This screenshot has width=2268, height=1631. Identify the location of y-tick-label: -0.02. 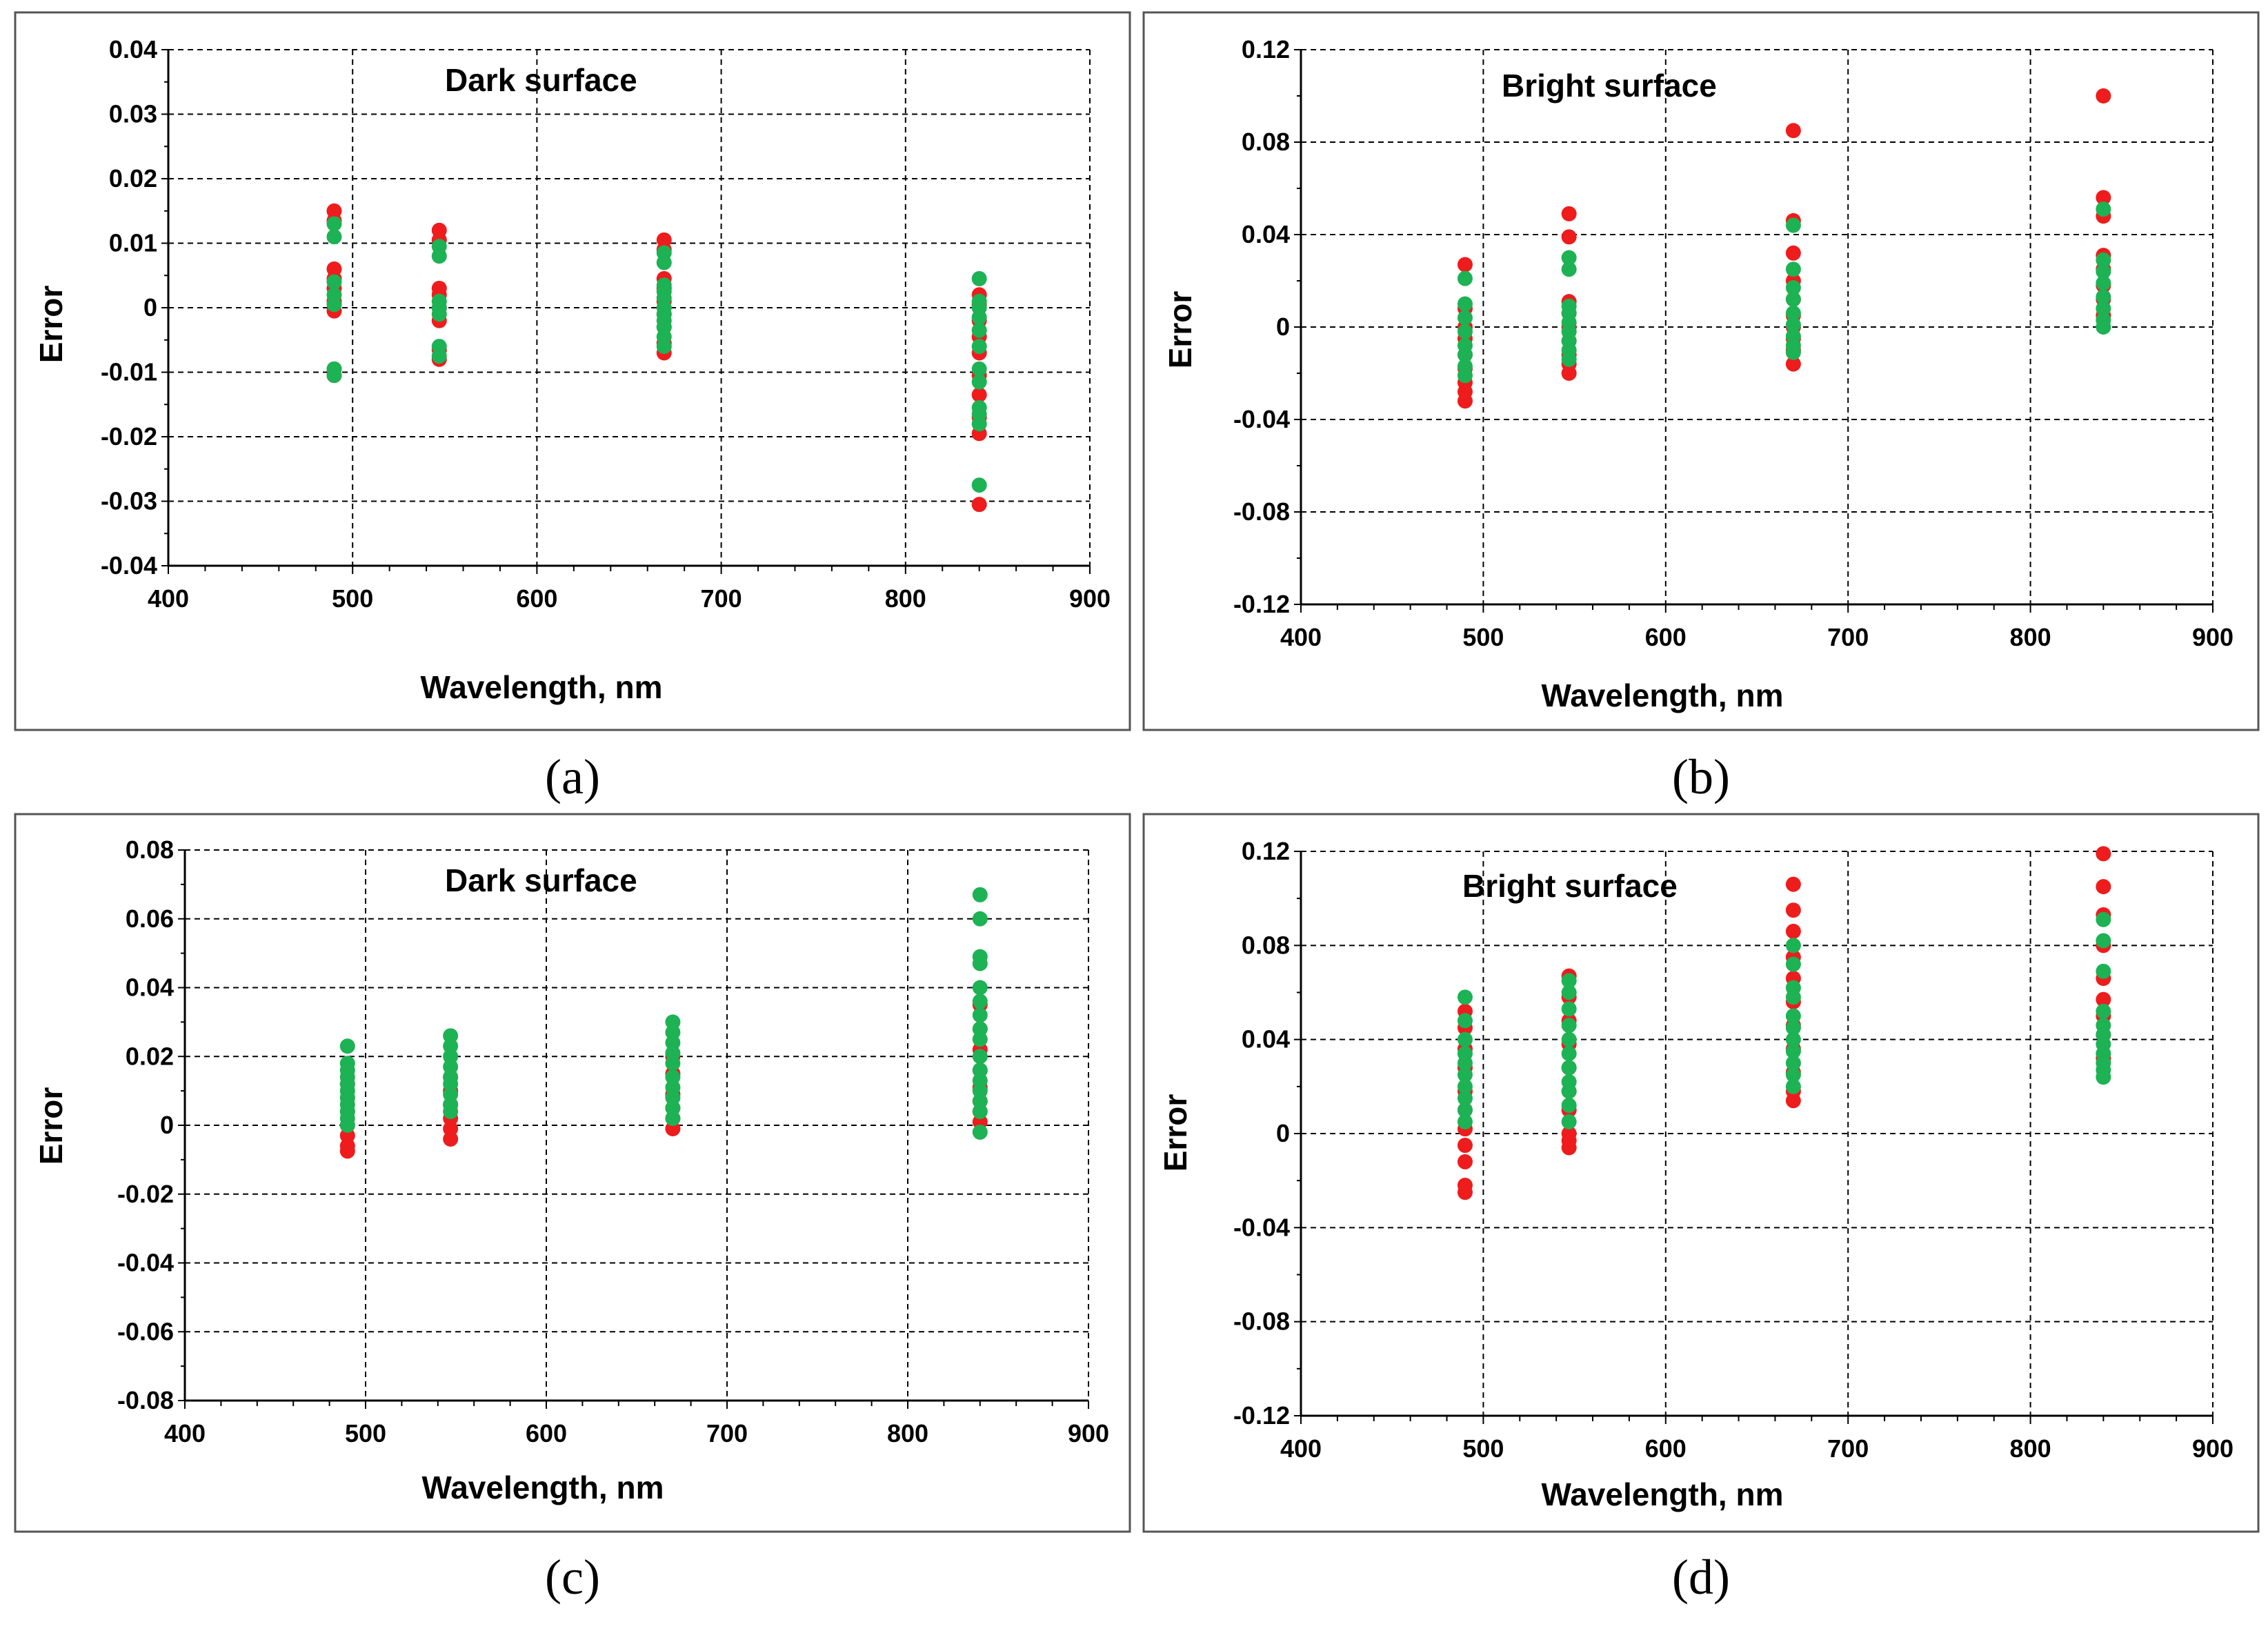
(129, 437).